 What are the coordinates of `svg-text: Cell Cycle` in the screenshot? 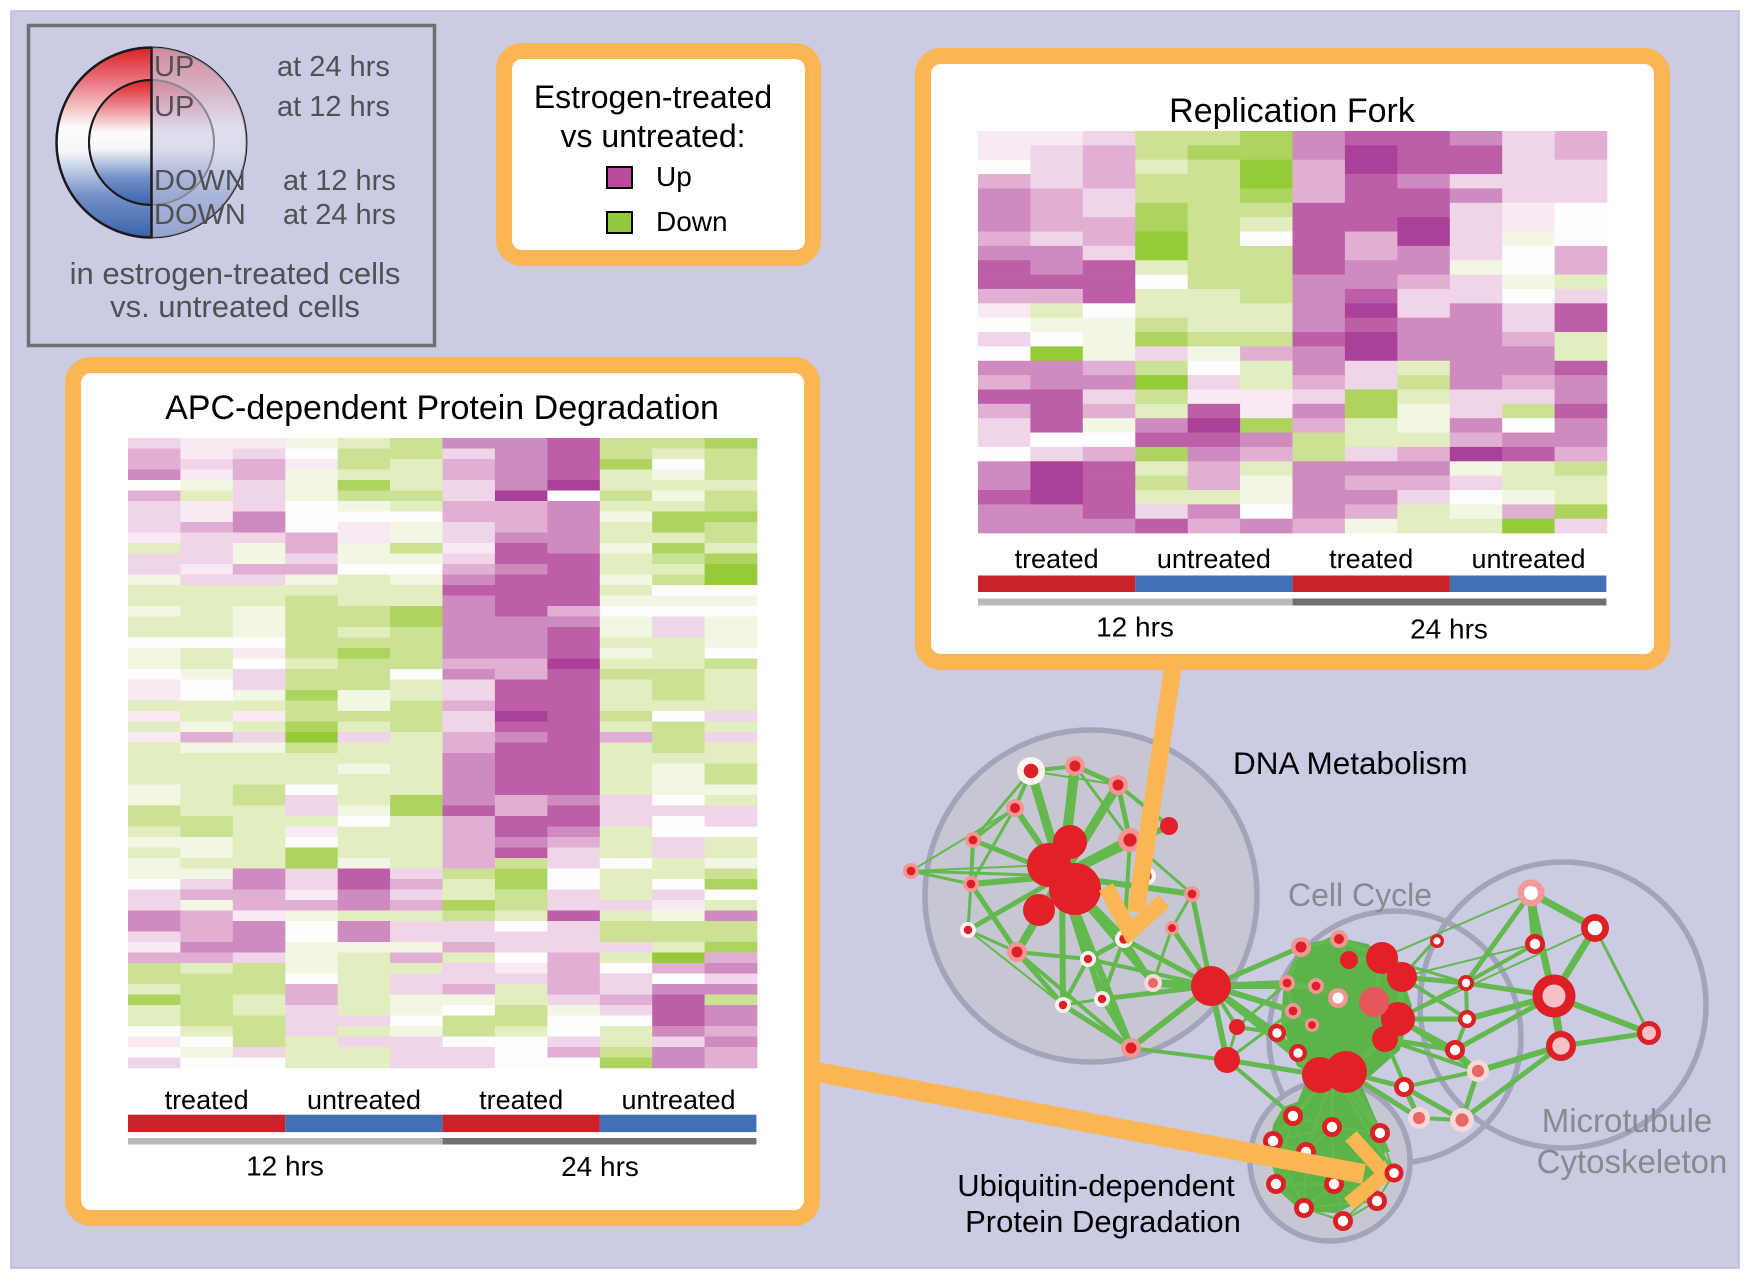 It's located at (1360, 895).